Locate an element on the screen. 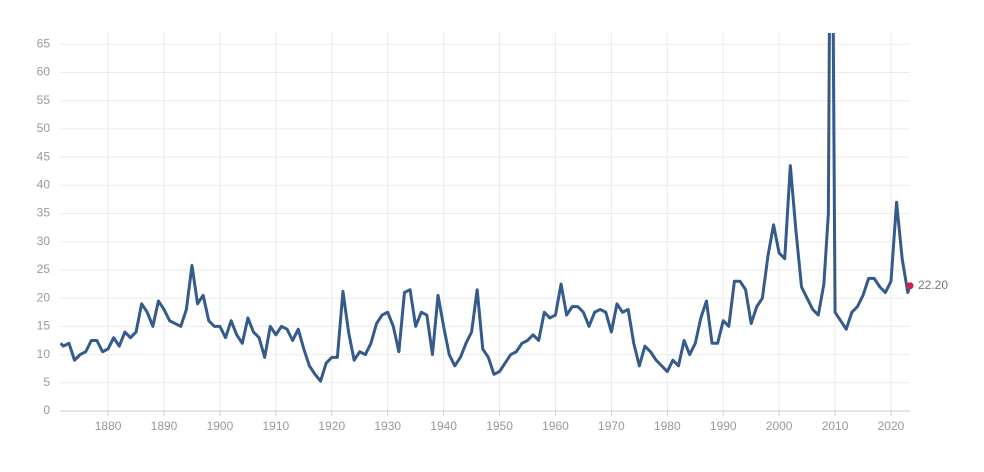 The image size is (984, 472). y-tick-label: 50 is located at coordinates (44, 128).